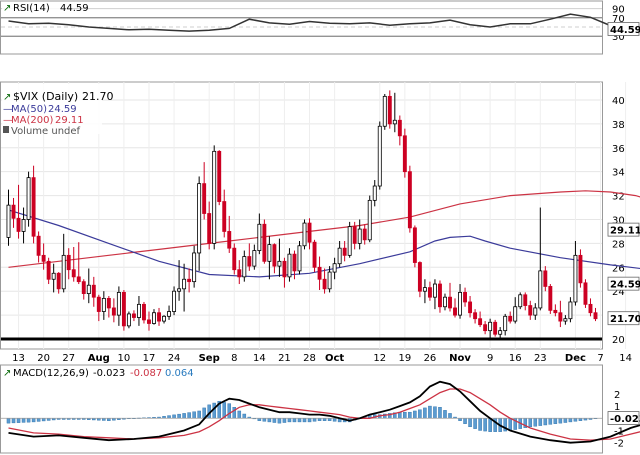 The width and height of the screenshot is (640, 455). What do you see at coordinates (618, 268) in the screenshot?
I see `price-tick-label: 26` at bounding box center [618, 268].